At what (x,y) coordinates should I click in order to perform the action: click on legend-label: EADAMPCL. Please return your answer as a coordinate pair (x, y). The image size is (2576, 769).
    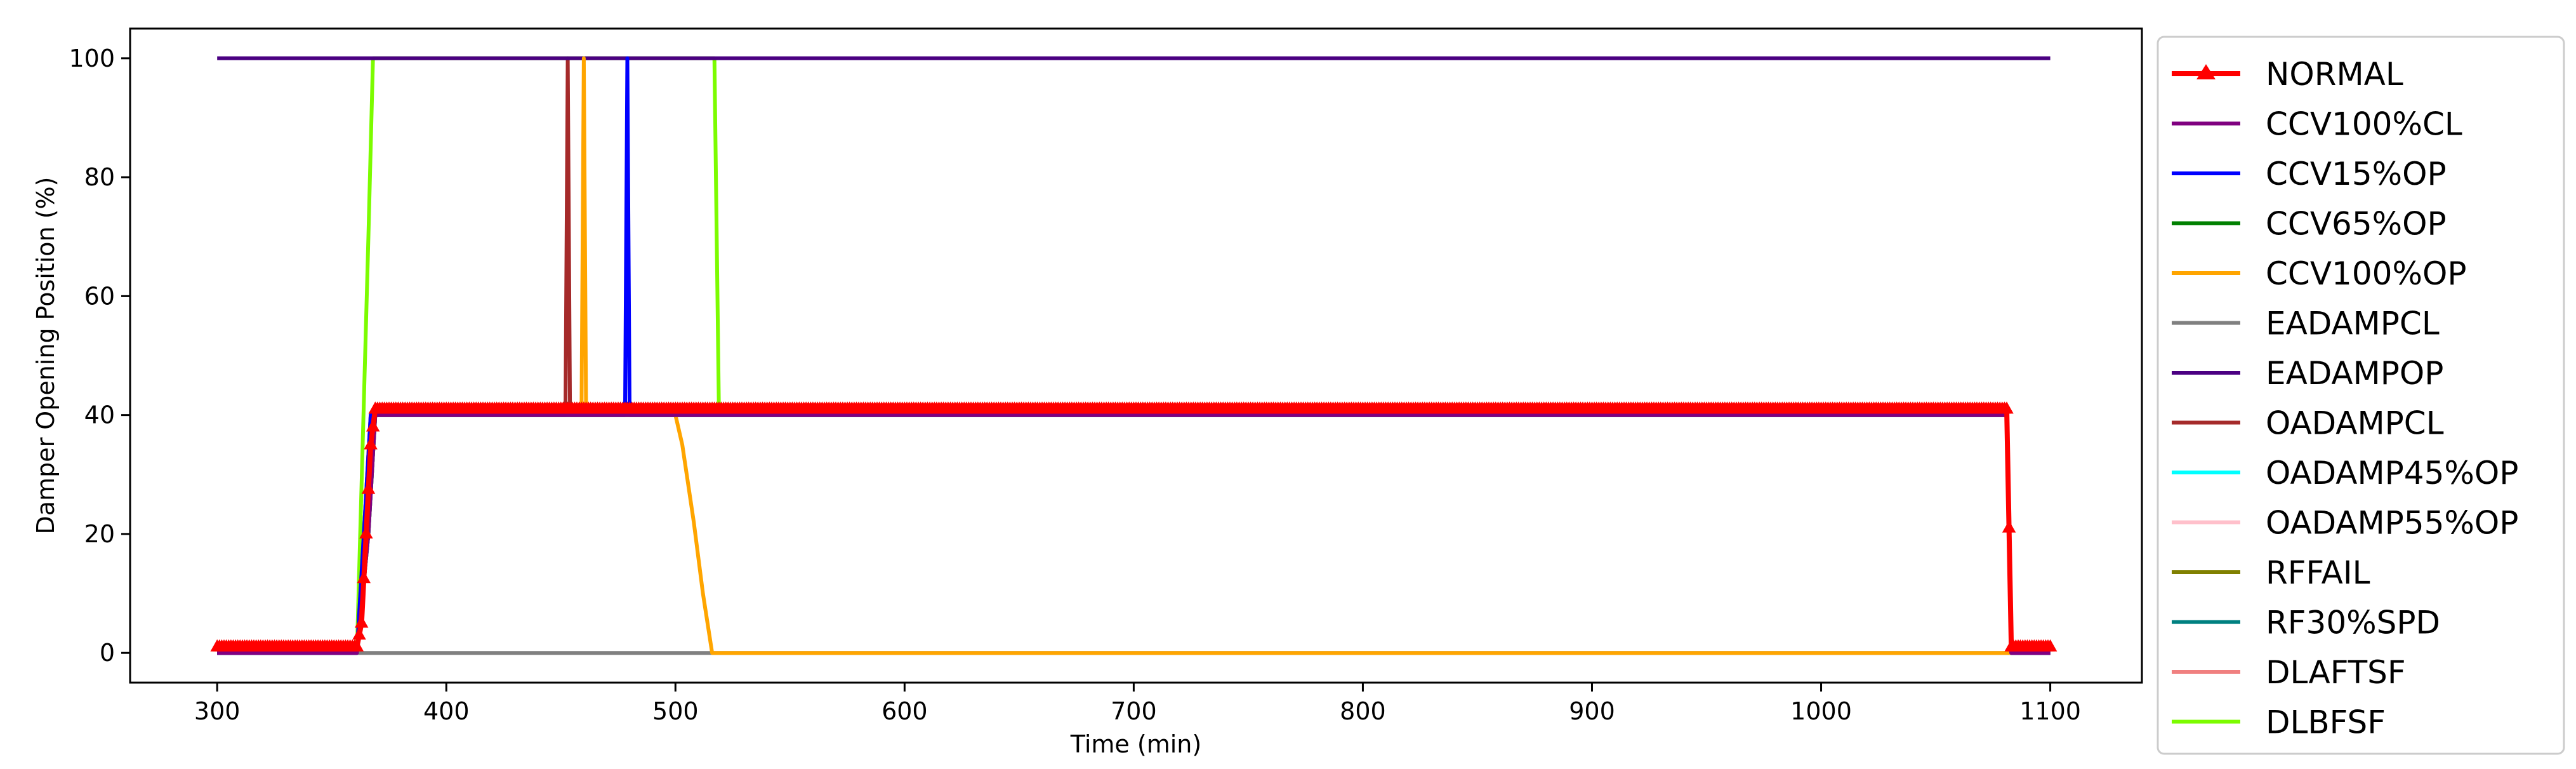
    Looking at the image, I should click on (2353, 323).